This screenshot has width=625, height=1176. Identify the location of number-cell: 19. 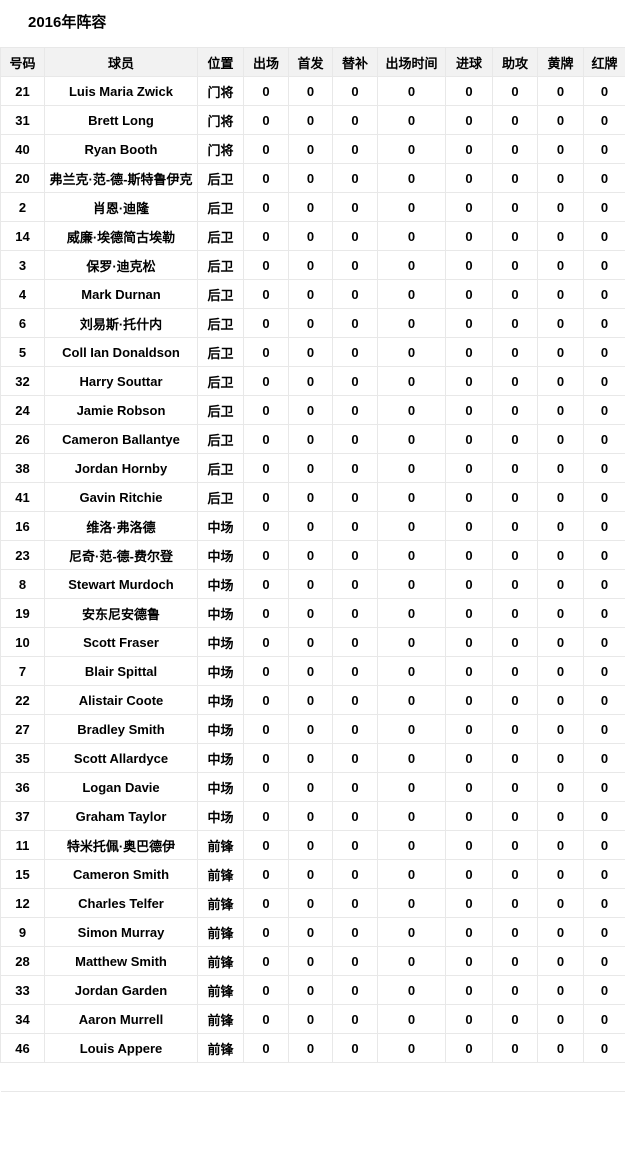
(23, 613).